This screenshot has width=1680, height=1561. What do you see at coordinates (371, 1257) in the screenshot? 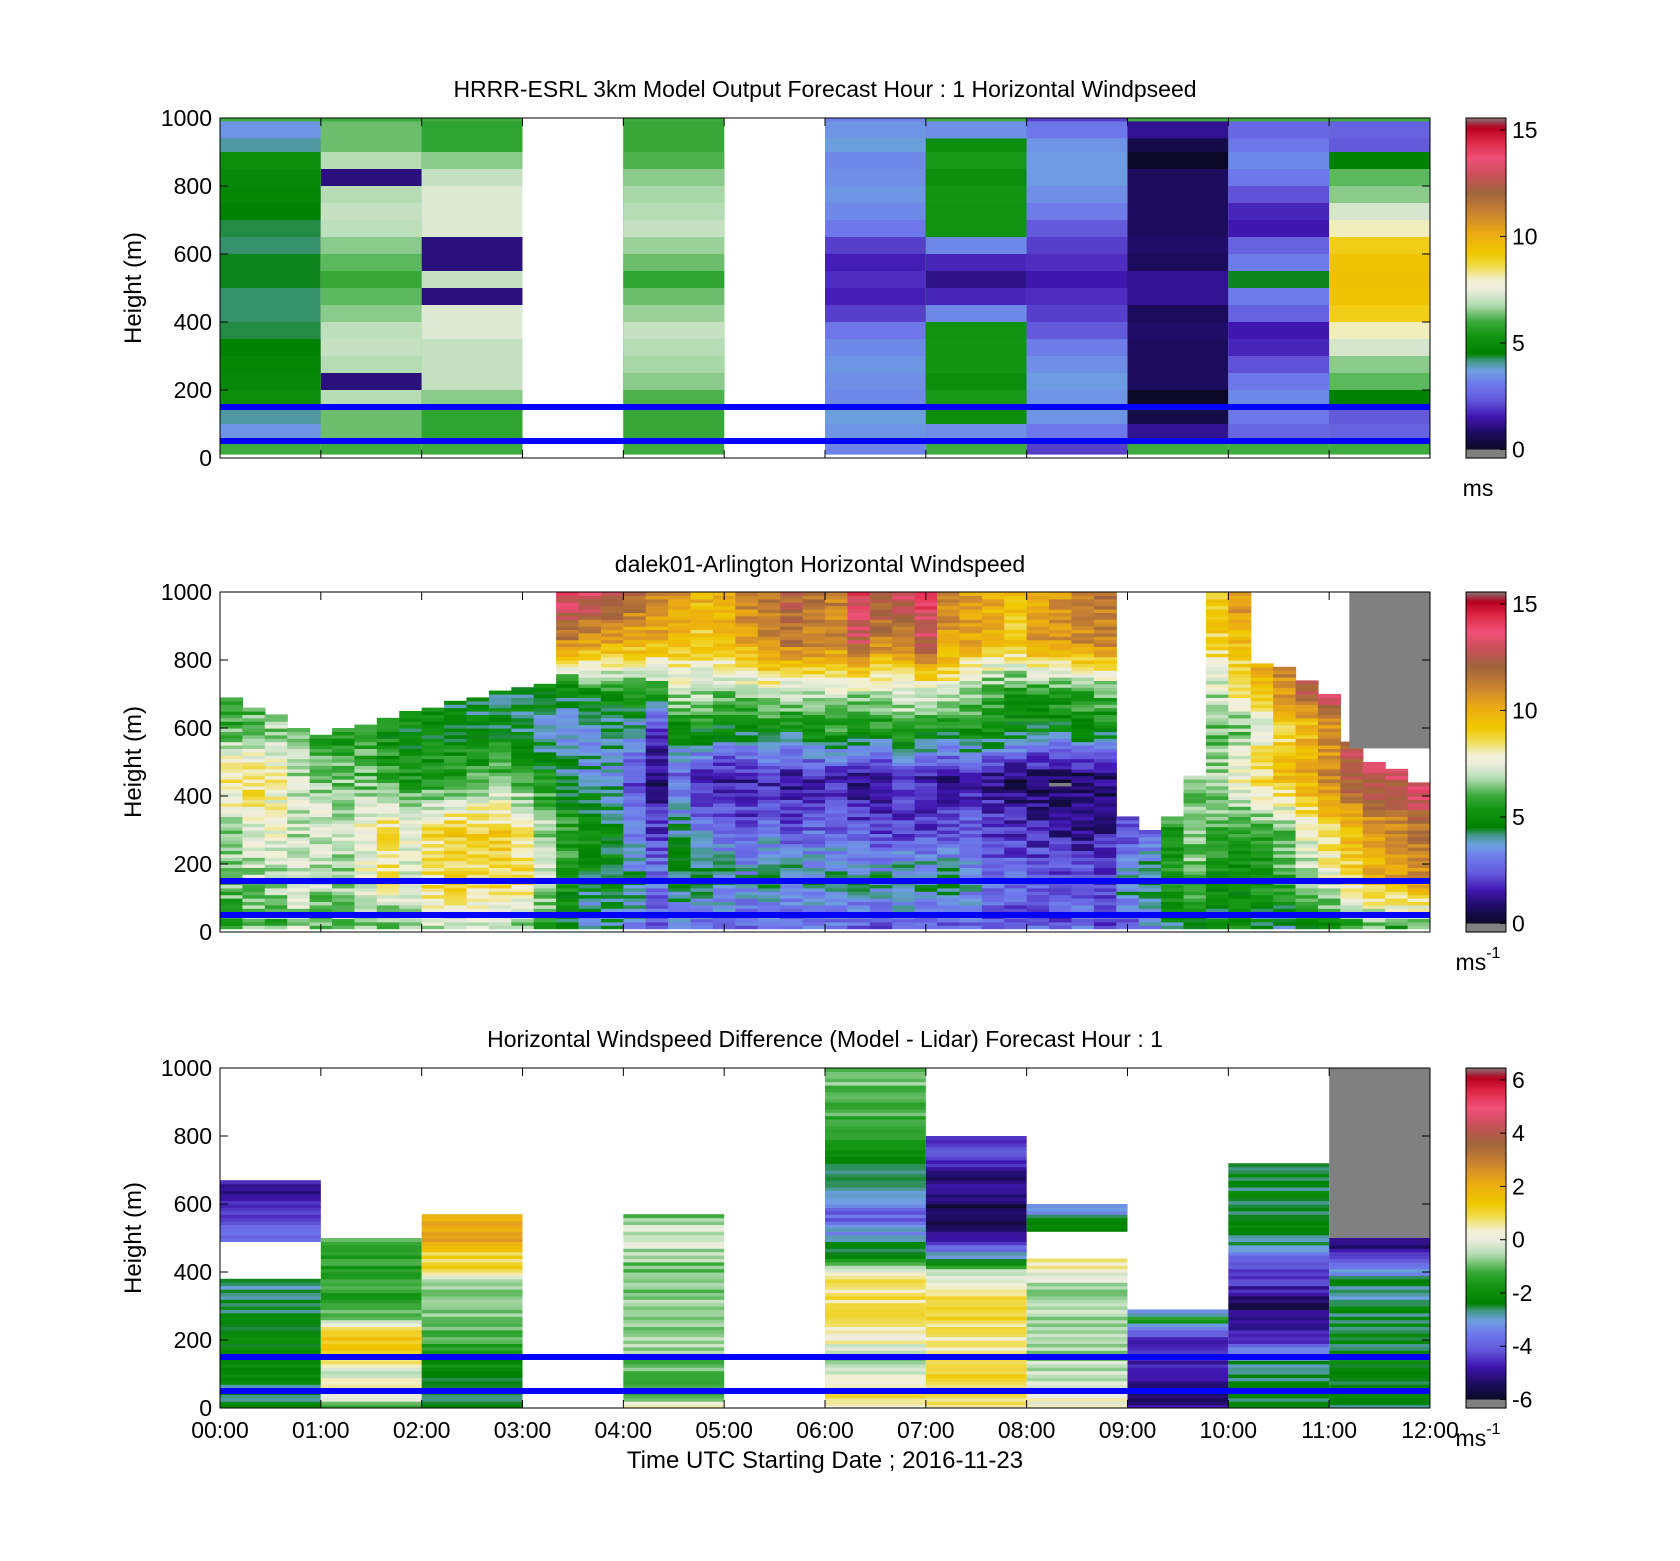
I see `difference-cell` at bounding box center [371, 1257].